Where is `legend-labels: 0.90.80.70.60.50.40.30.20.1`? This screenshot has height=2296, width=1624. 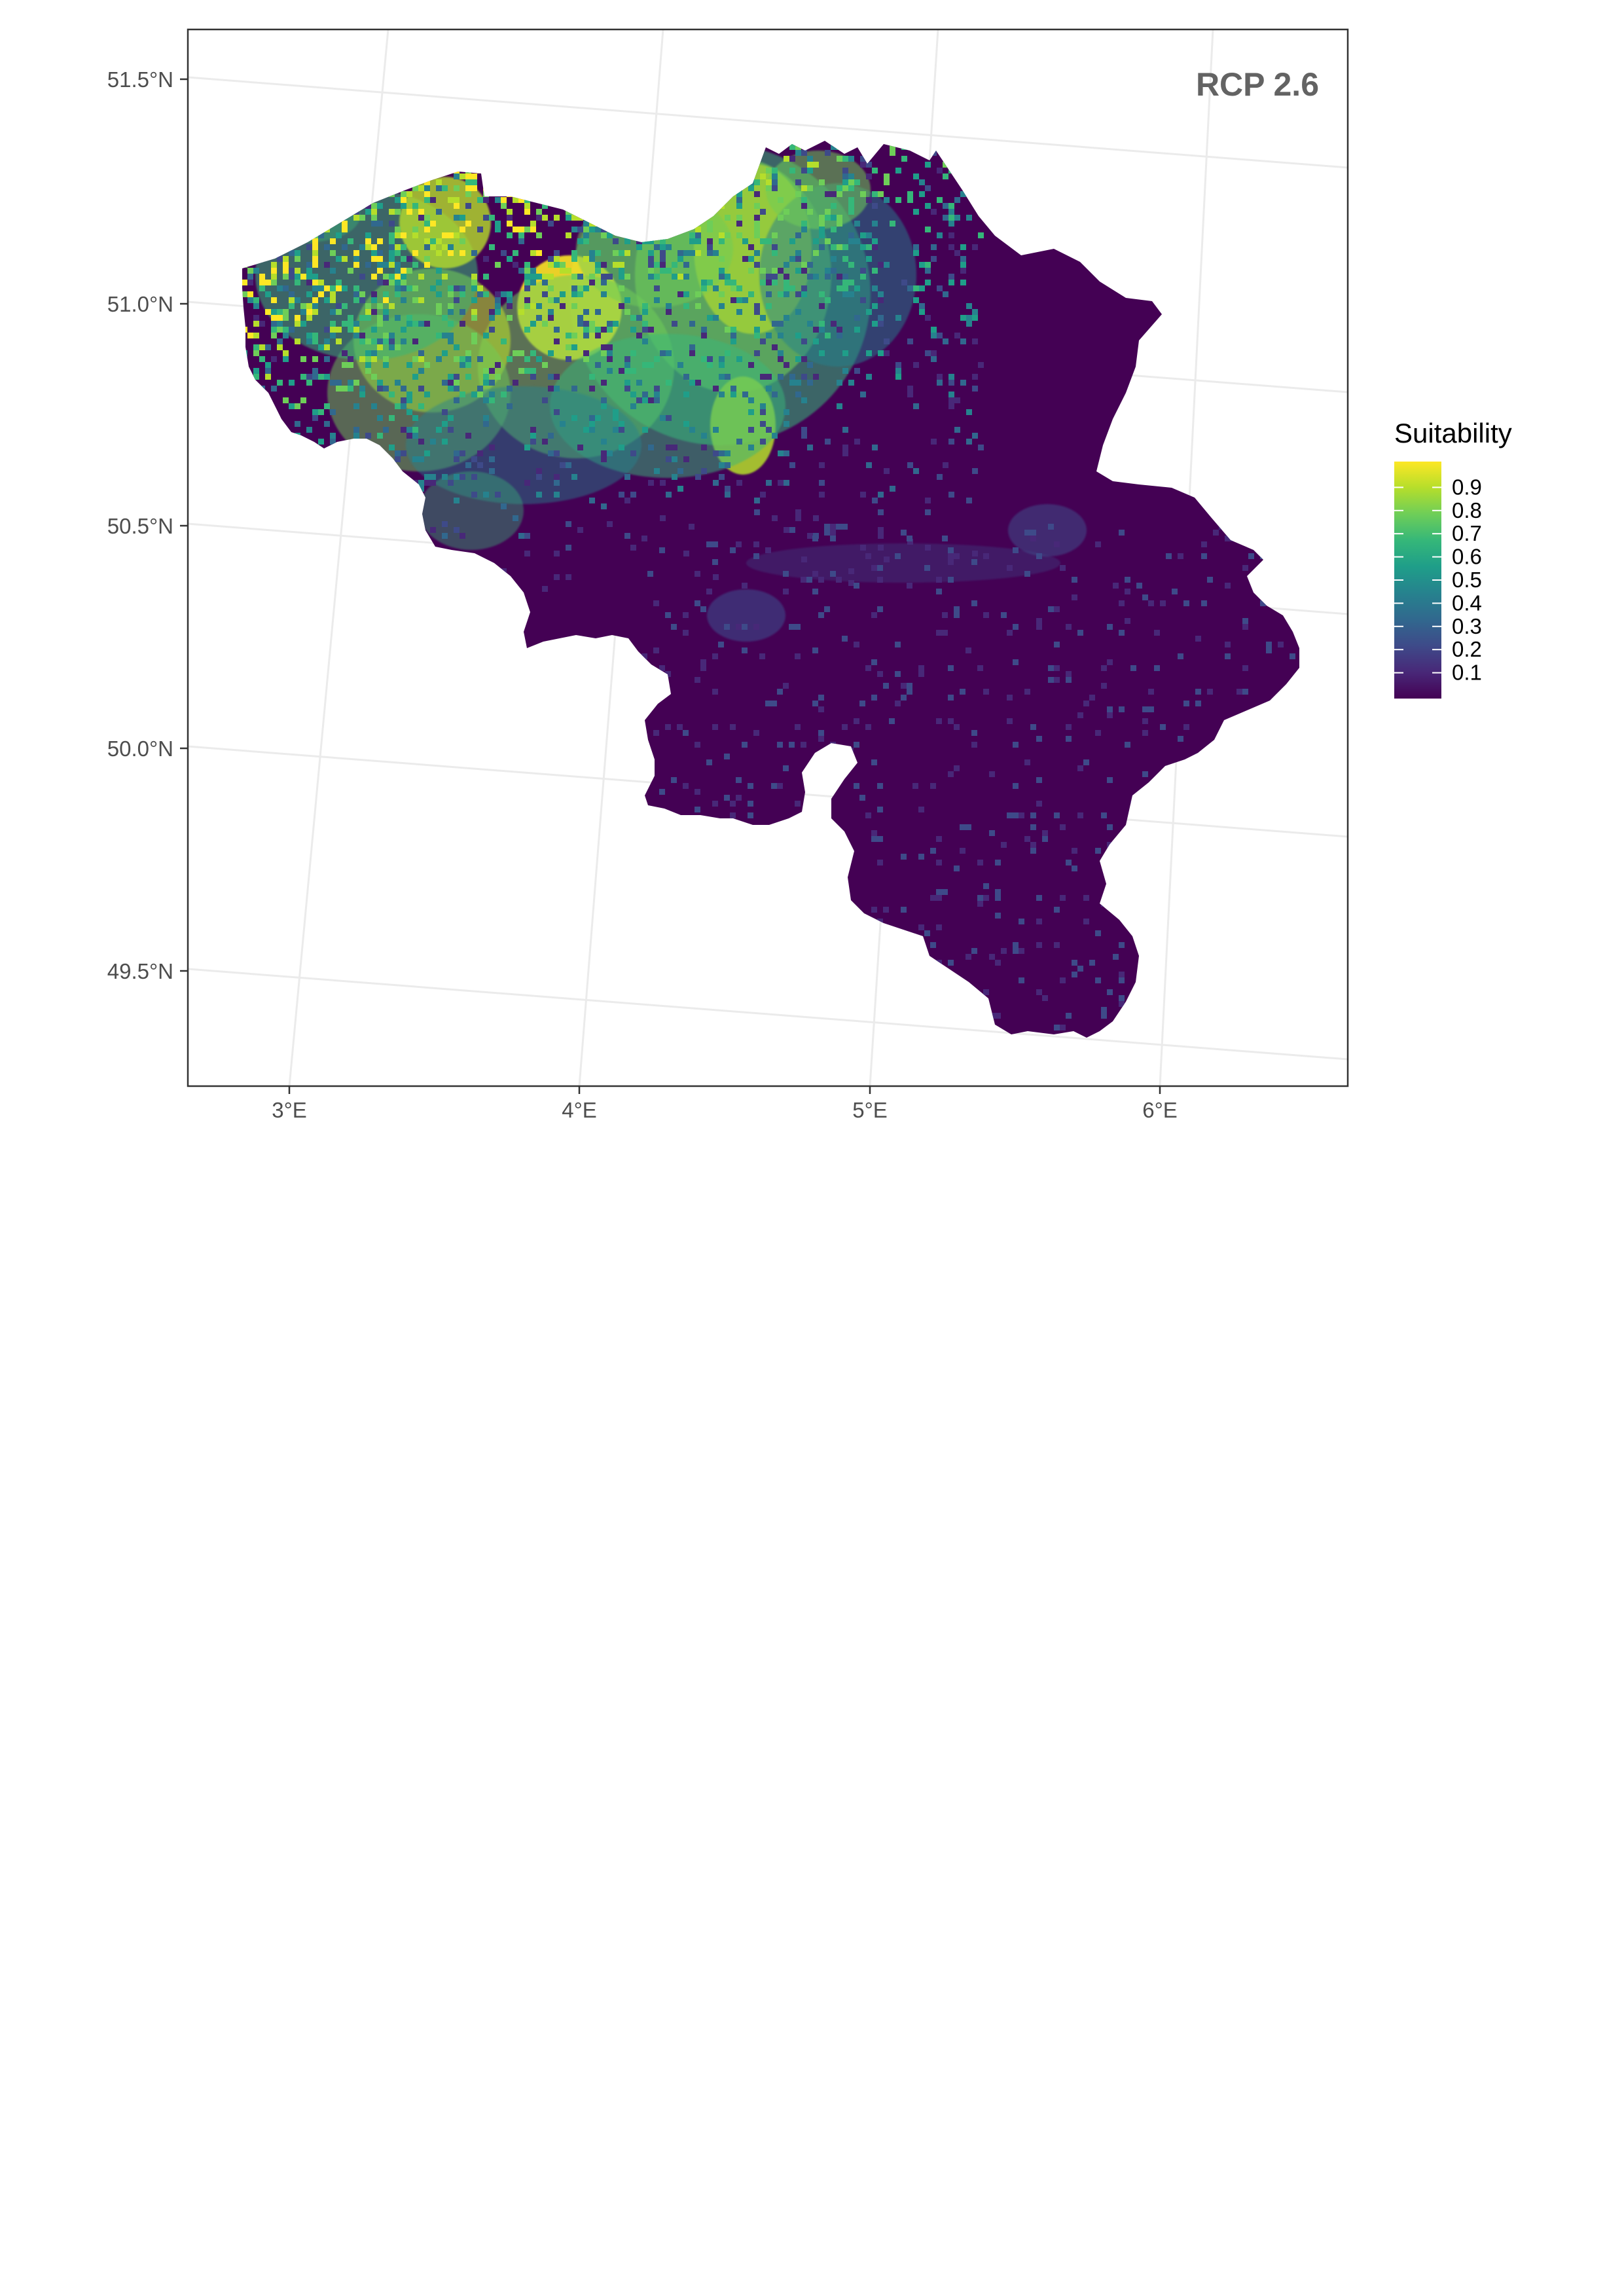
legend-labels: 0.90.80.70.60.50.40.30.20.1 is located at coordinates (1467, 579).